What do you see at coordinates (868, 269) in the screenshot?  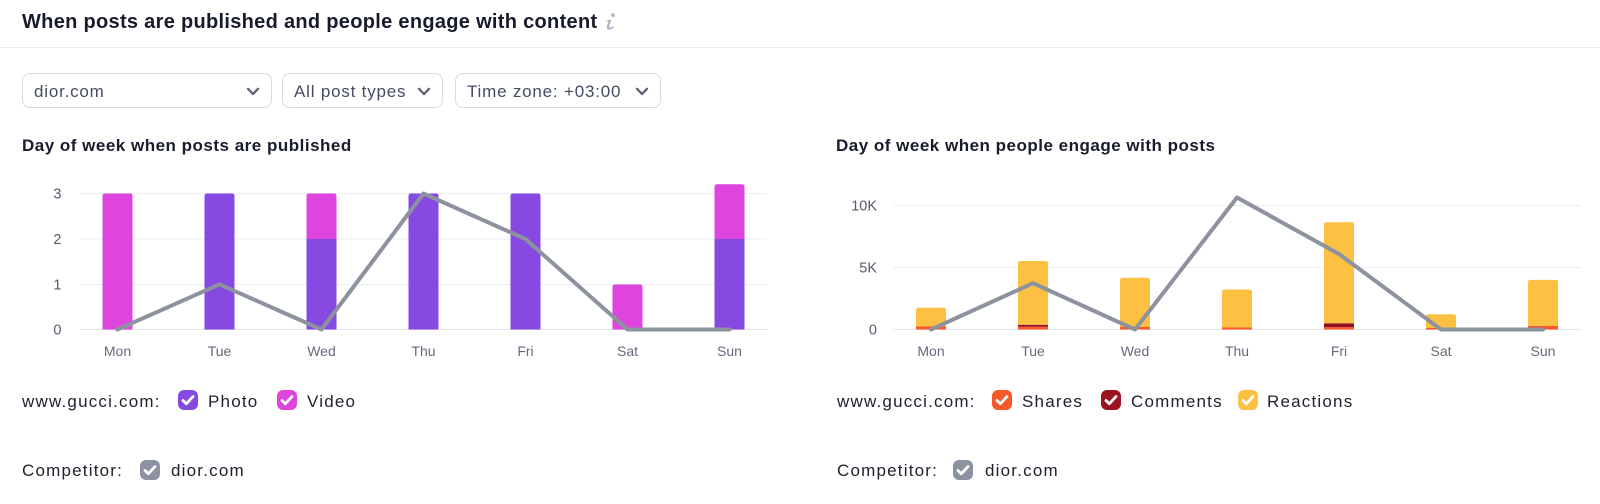 I see `svg-text: 5K` at bounding box center [868, 269].